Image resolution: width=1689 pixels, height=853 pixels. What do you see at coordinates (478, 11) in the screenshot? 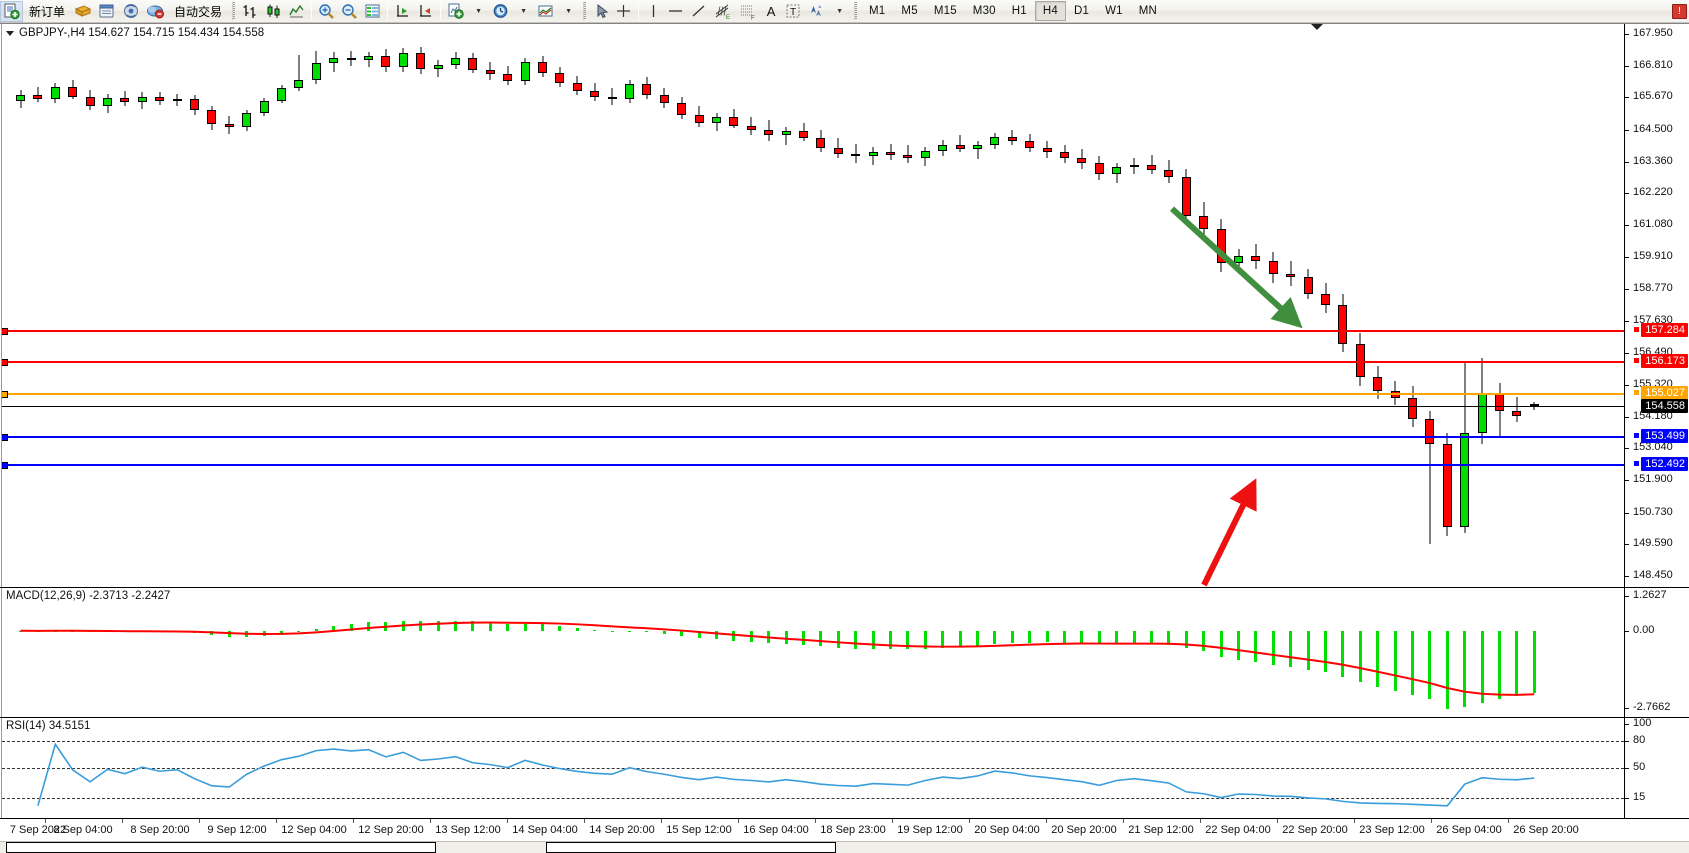
I see `indicators-dropdown-caret: ▼` at bounding box center [478, 11].